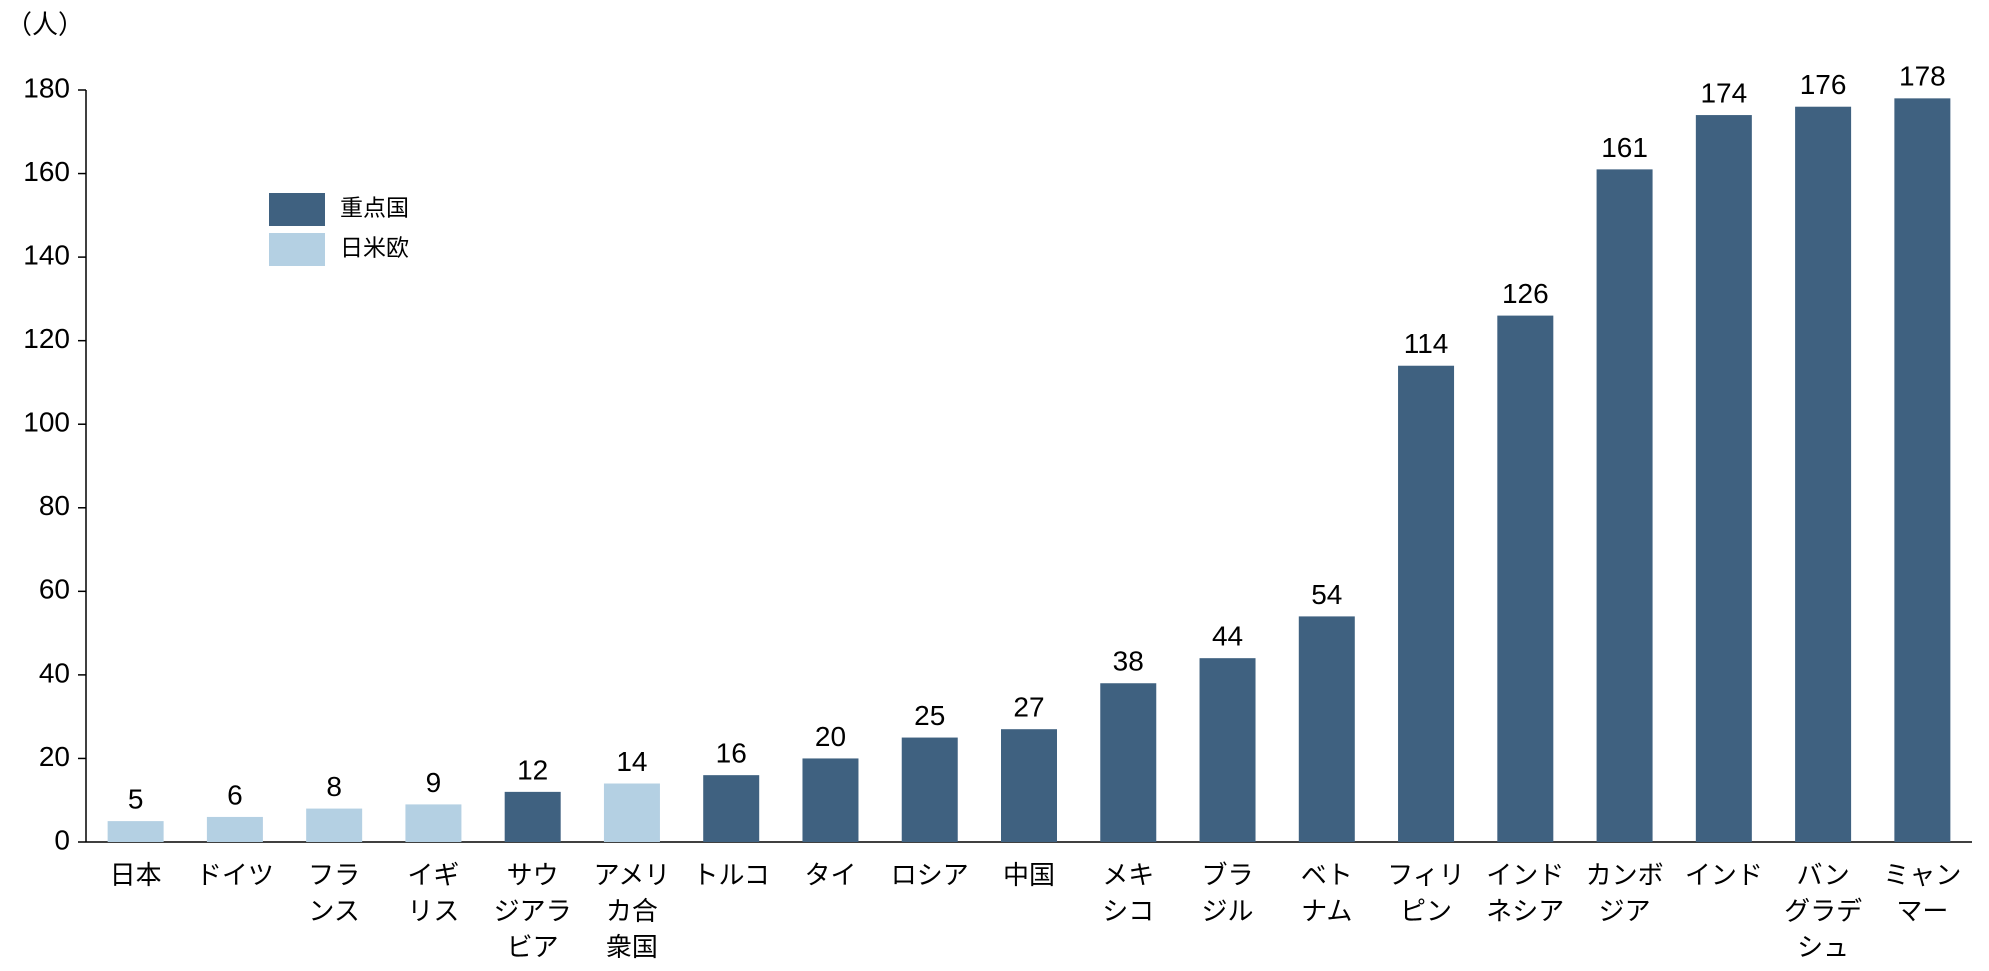  Describe the element at coordinates (1227, 636) in the screenshot. I see `value-label: 44` at that location.